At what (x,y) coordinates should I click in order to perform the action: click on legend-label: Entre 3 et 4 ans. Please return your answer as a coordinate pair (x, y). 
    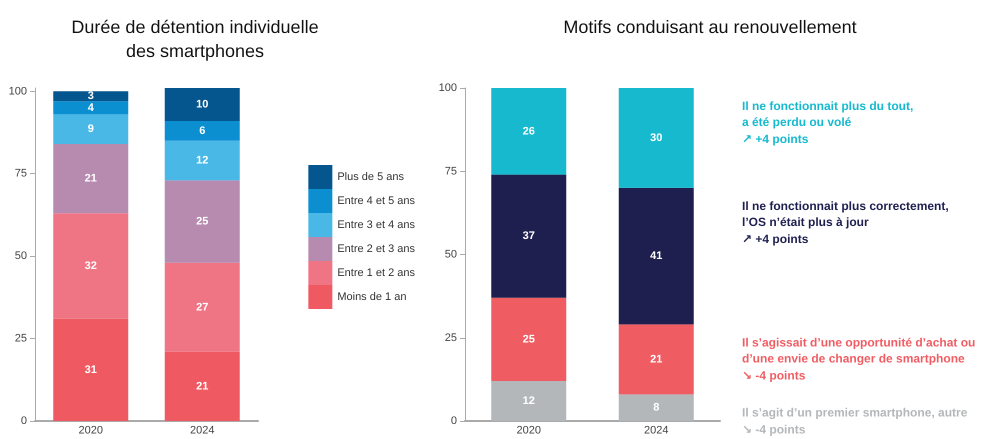
    Looking at the image, I should click on (376, 225).